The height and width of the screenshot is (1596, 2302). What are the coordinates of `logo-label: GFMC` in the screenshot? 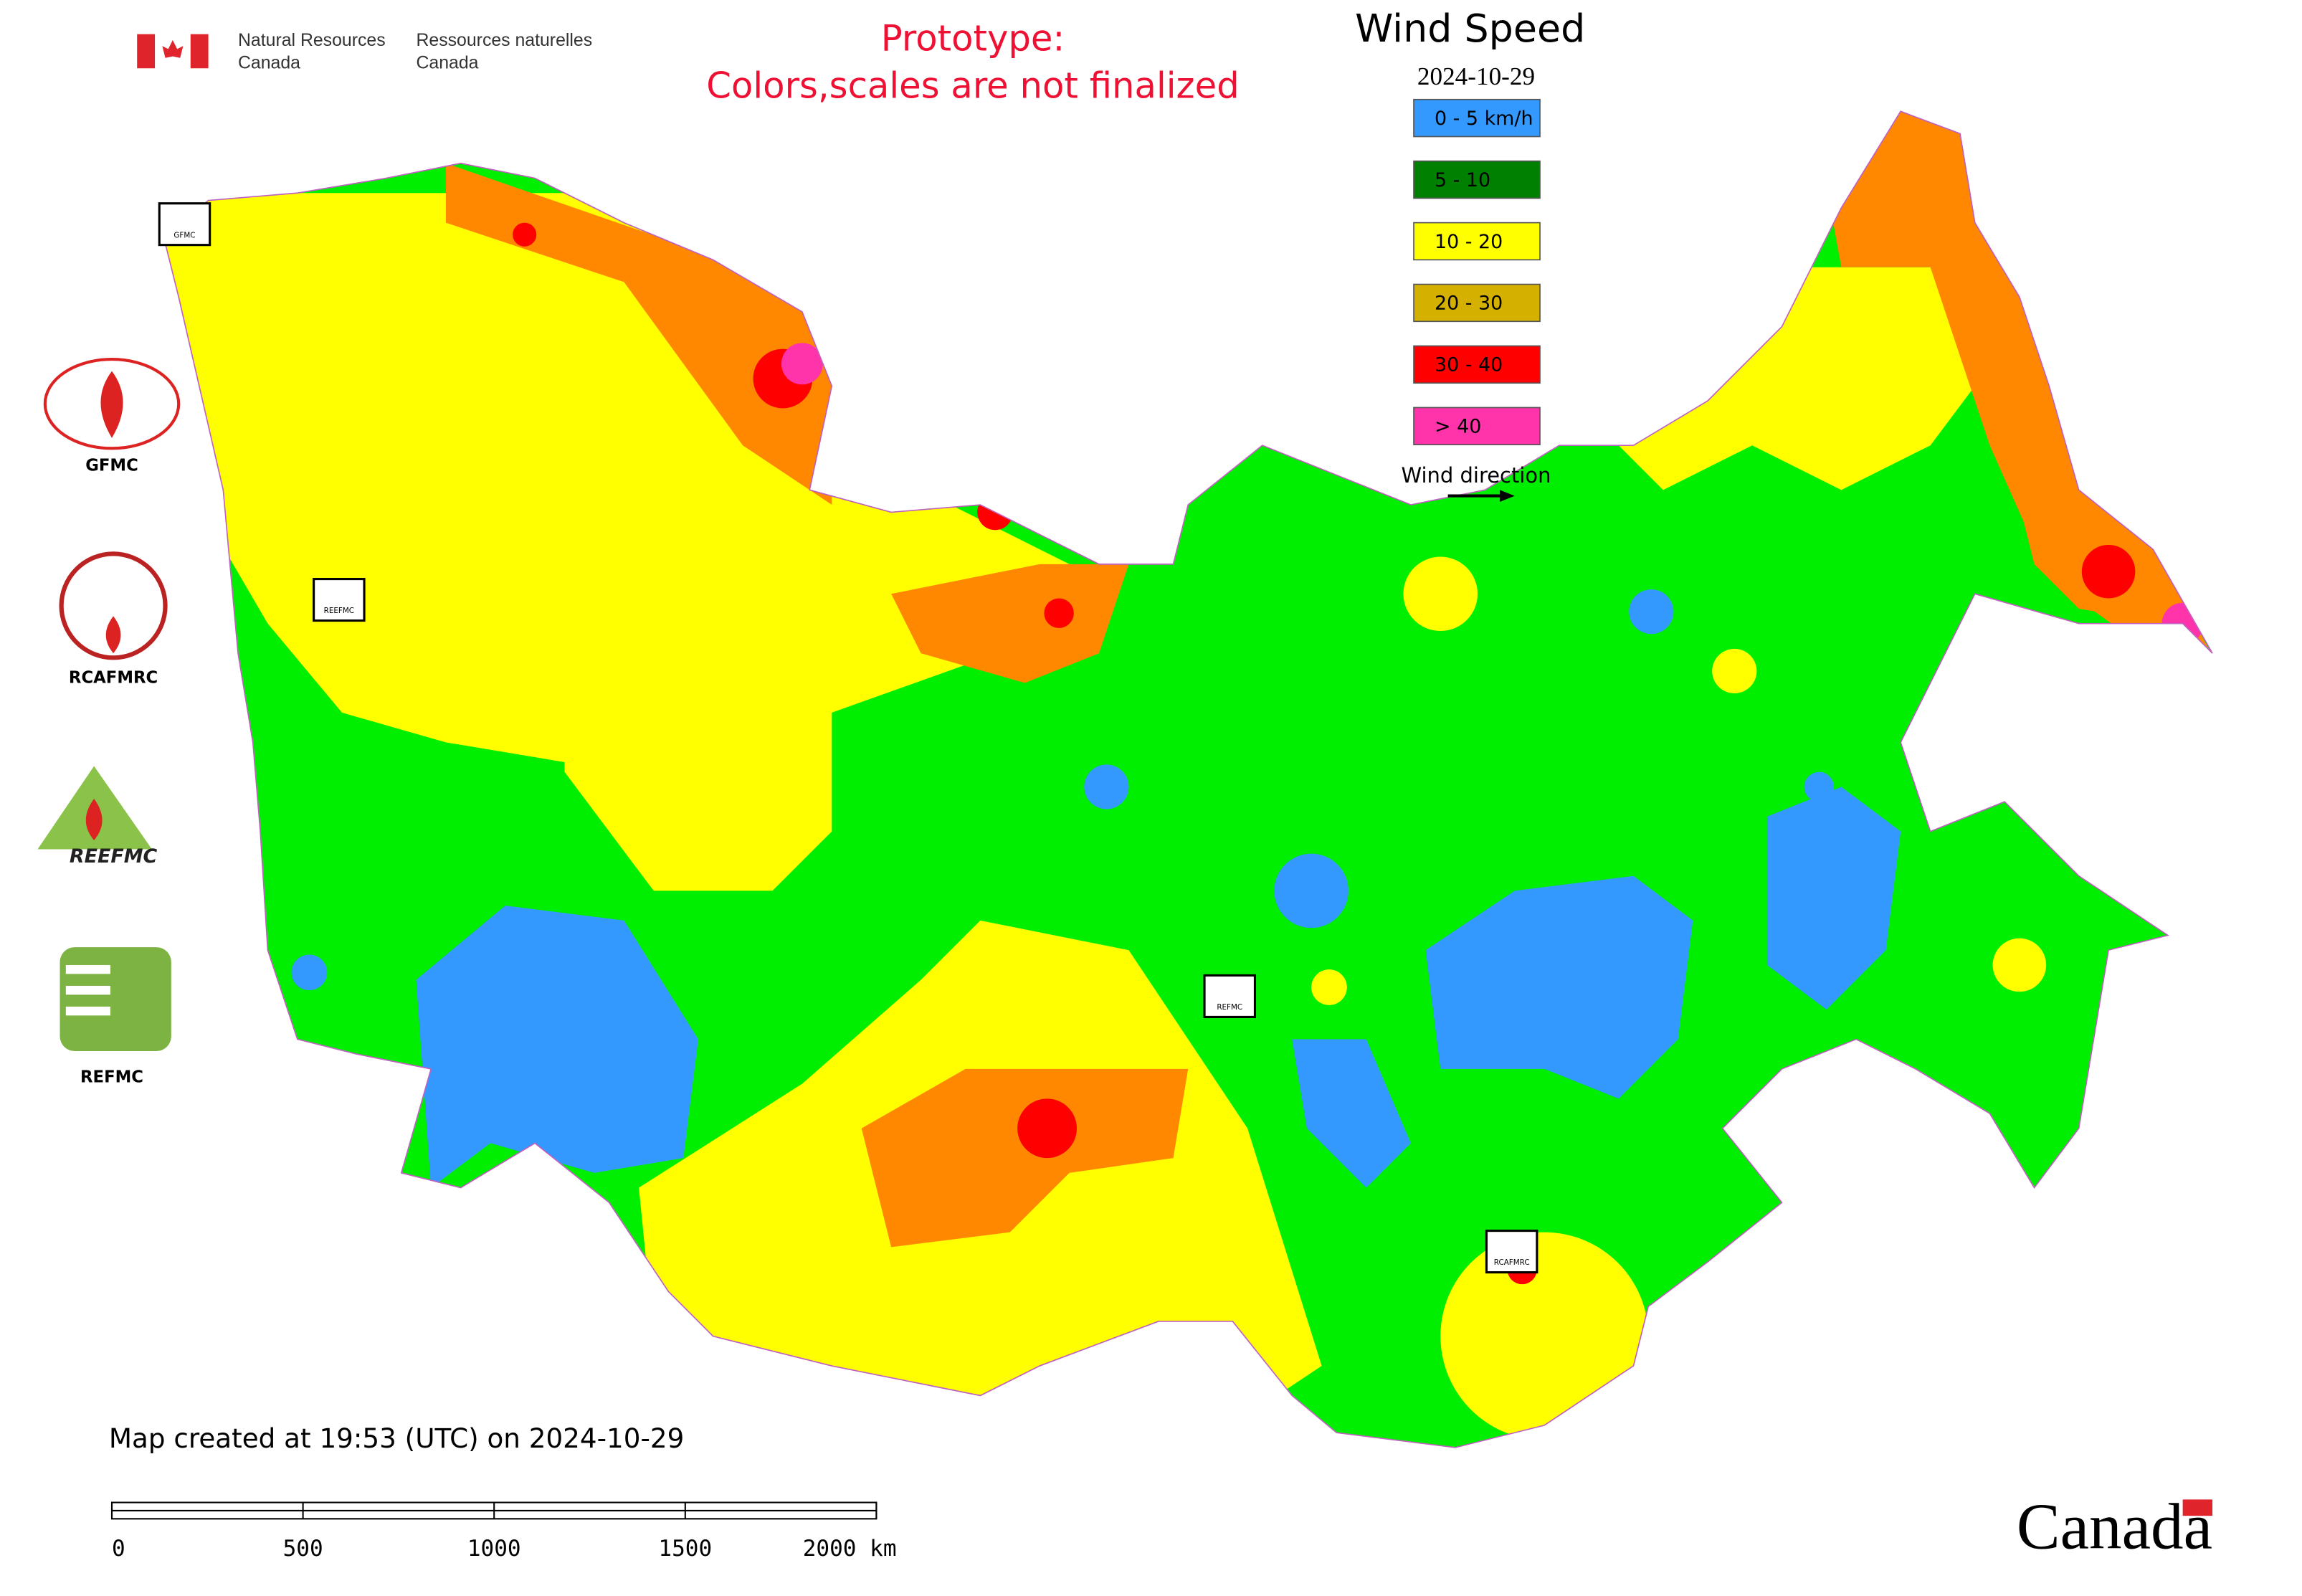 It's located at (112, 465).